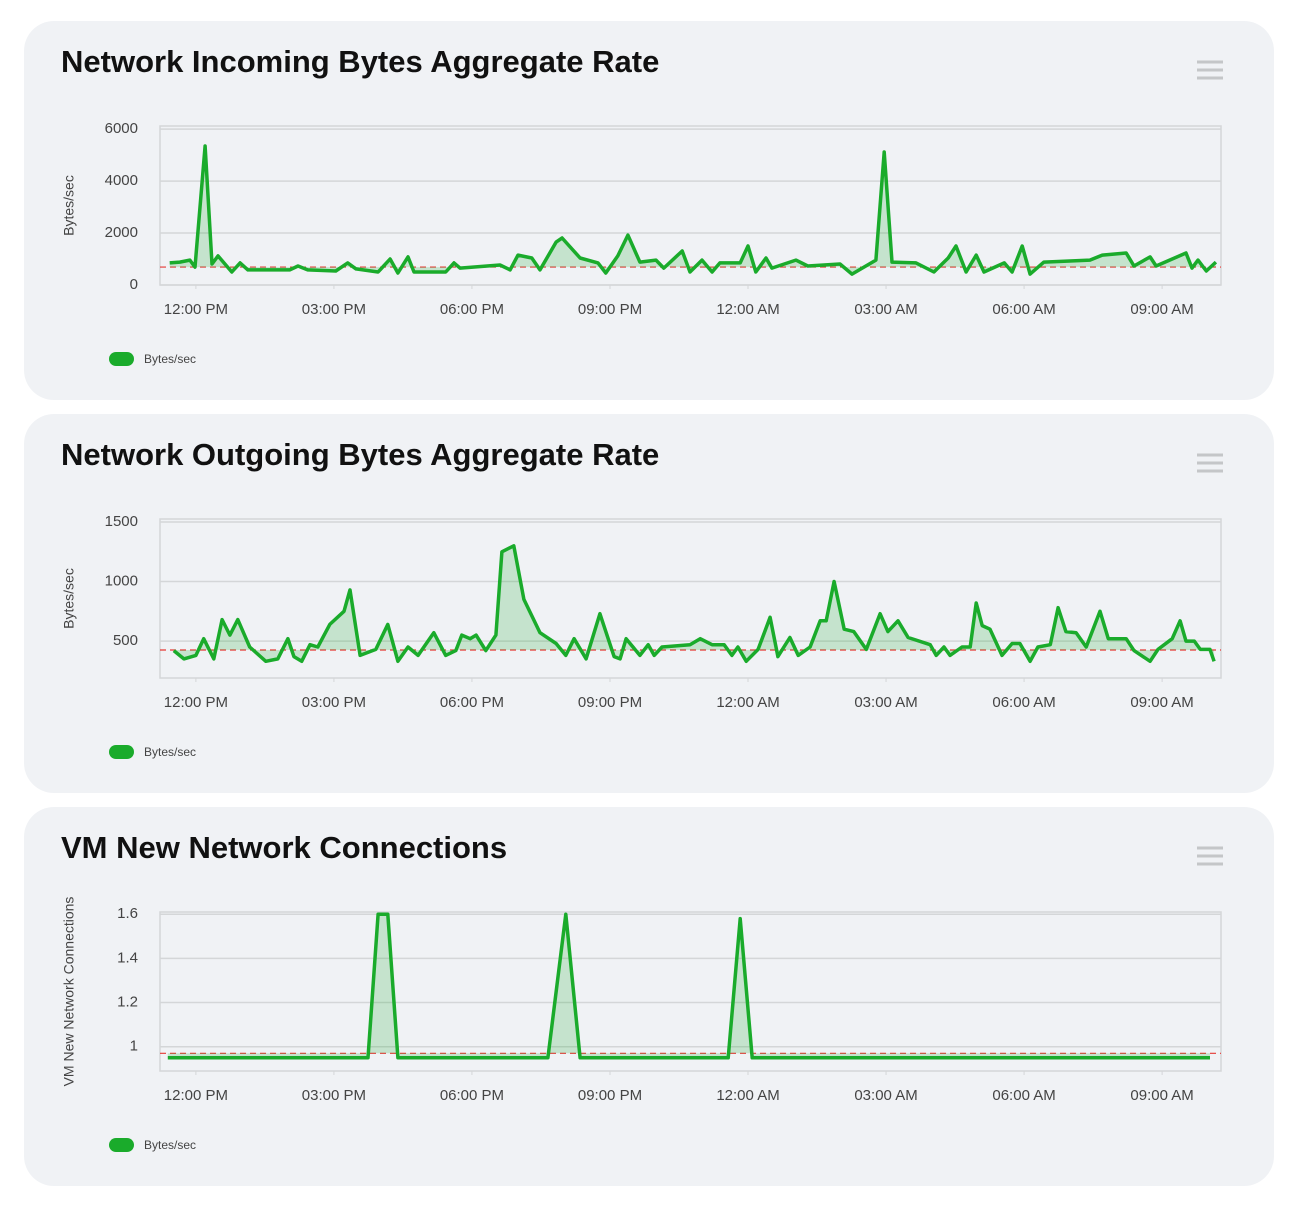 The width and height of the screenshot is (1299, 1210). I want to click on chart-title: VM New Network Connections, so click(284, 847).